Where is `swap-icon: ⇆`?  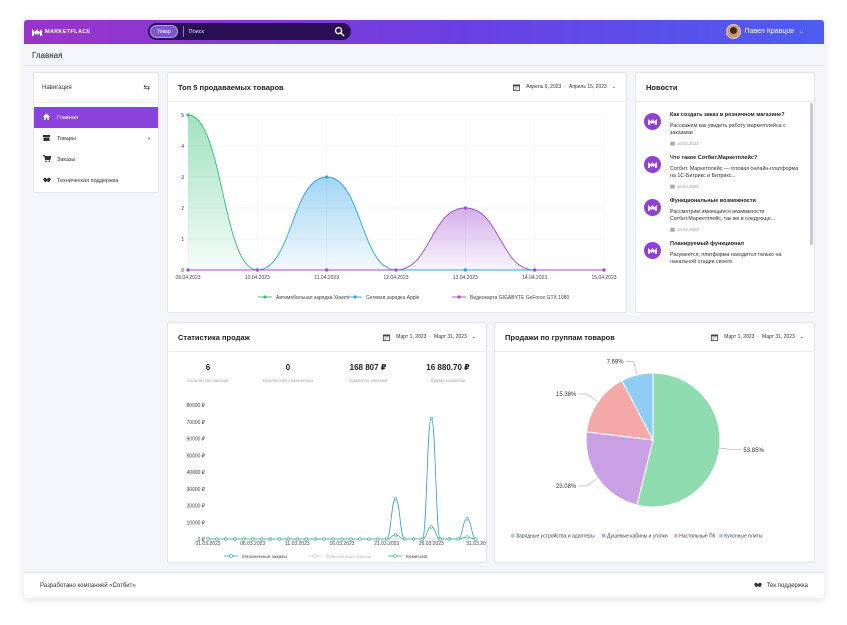 swap-icon: ⇆ is located at coordinates (146, 87).